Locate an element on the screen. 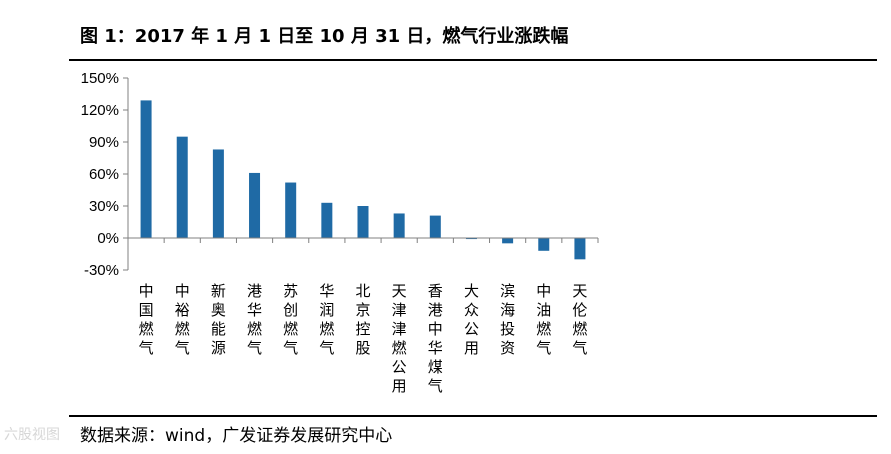 The image size is (891, 454). y-tick-label: 0% is located at coordinates (108, 238).